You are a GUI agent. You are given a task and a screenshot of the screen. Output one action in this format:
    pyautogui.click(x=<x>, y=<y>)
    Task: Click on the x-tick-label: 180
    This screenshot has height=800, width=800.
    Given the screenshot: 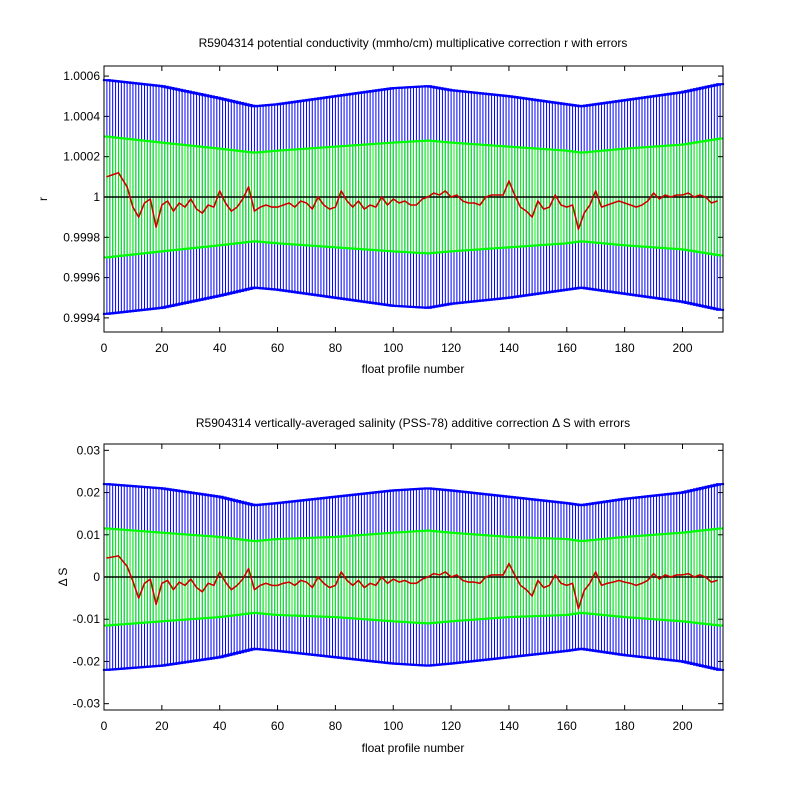 What is the action you would take?
    pyautogui.click(x=625, y=348)
    